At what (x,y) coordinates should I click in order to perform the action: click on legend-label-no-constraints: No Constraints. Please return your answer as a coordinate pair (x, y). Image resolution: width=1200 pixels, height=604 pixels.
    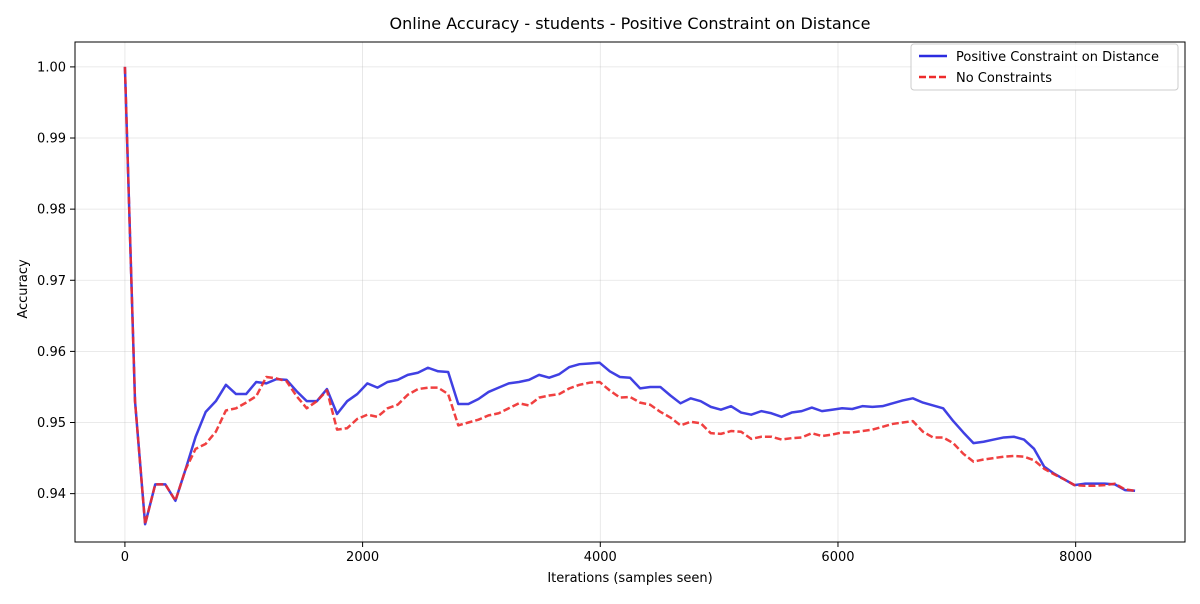
    Looking at the image, I should click on (1004, 78).